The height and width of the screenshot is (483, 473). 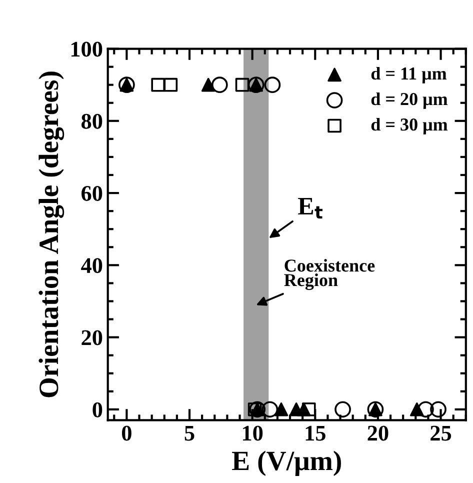 I want to click on x-tick-label: 25, so click(x=441, y=433).